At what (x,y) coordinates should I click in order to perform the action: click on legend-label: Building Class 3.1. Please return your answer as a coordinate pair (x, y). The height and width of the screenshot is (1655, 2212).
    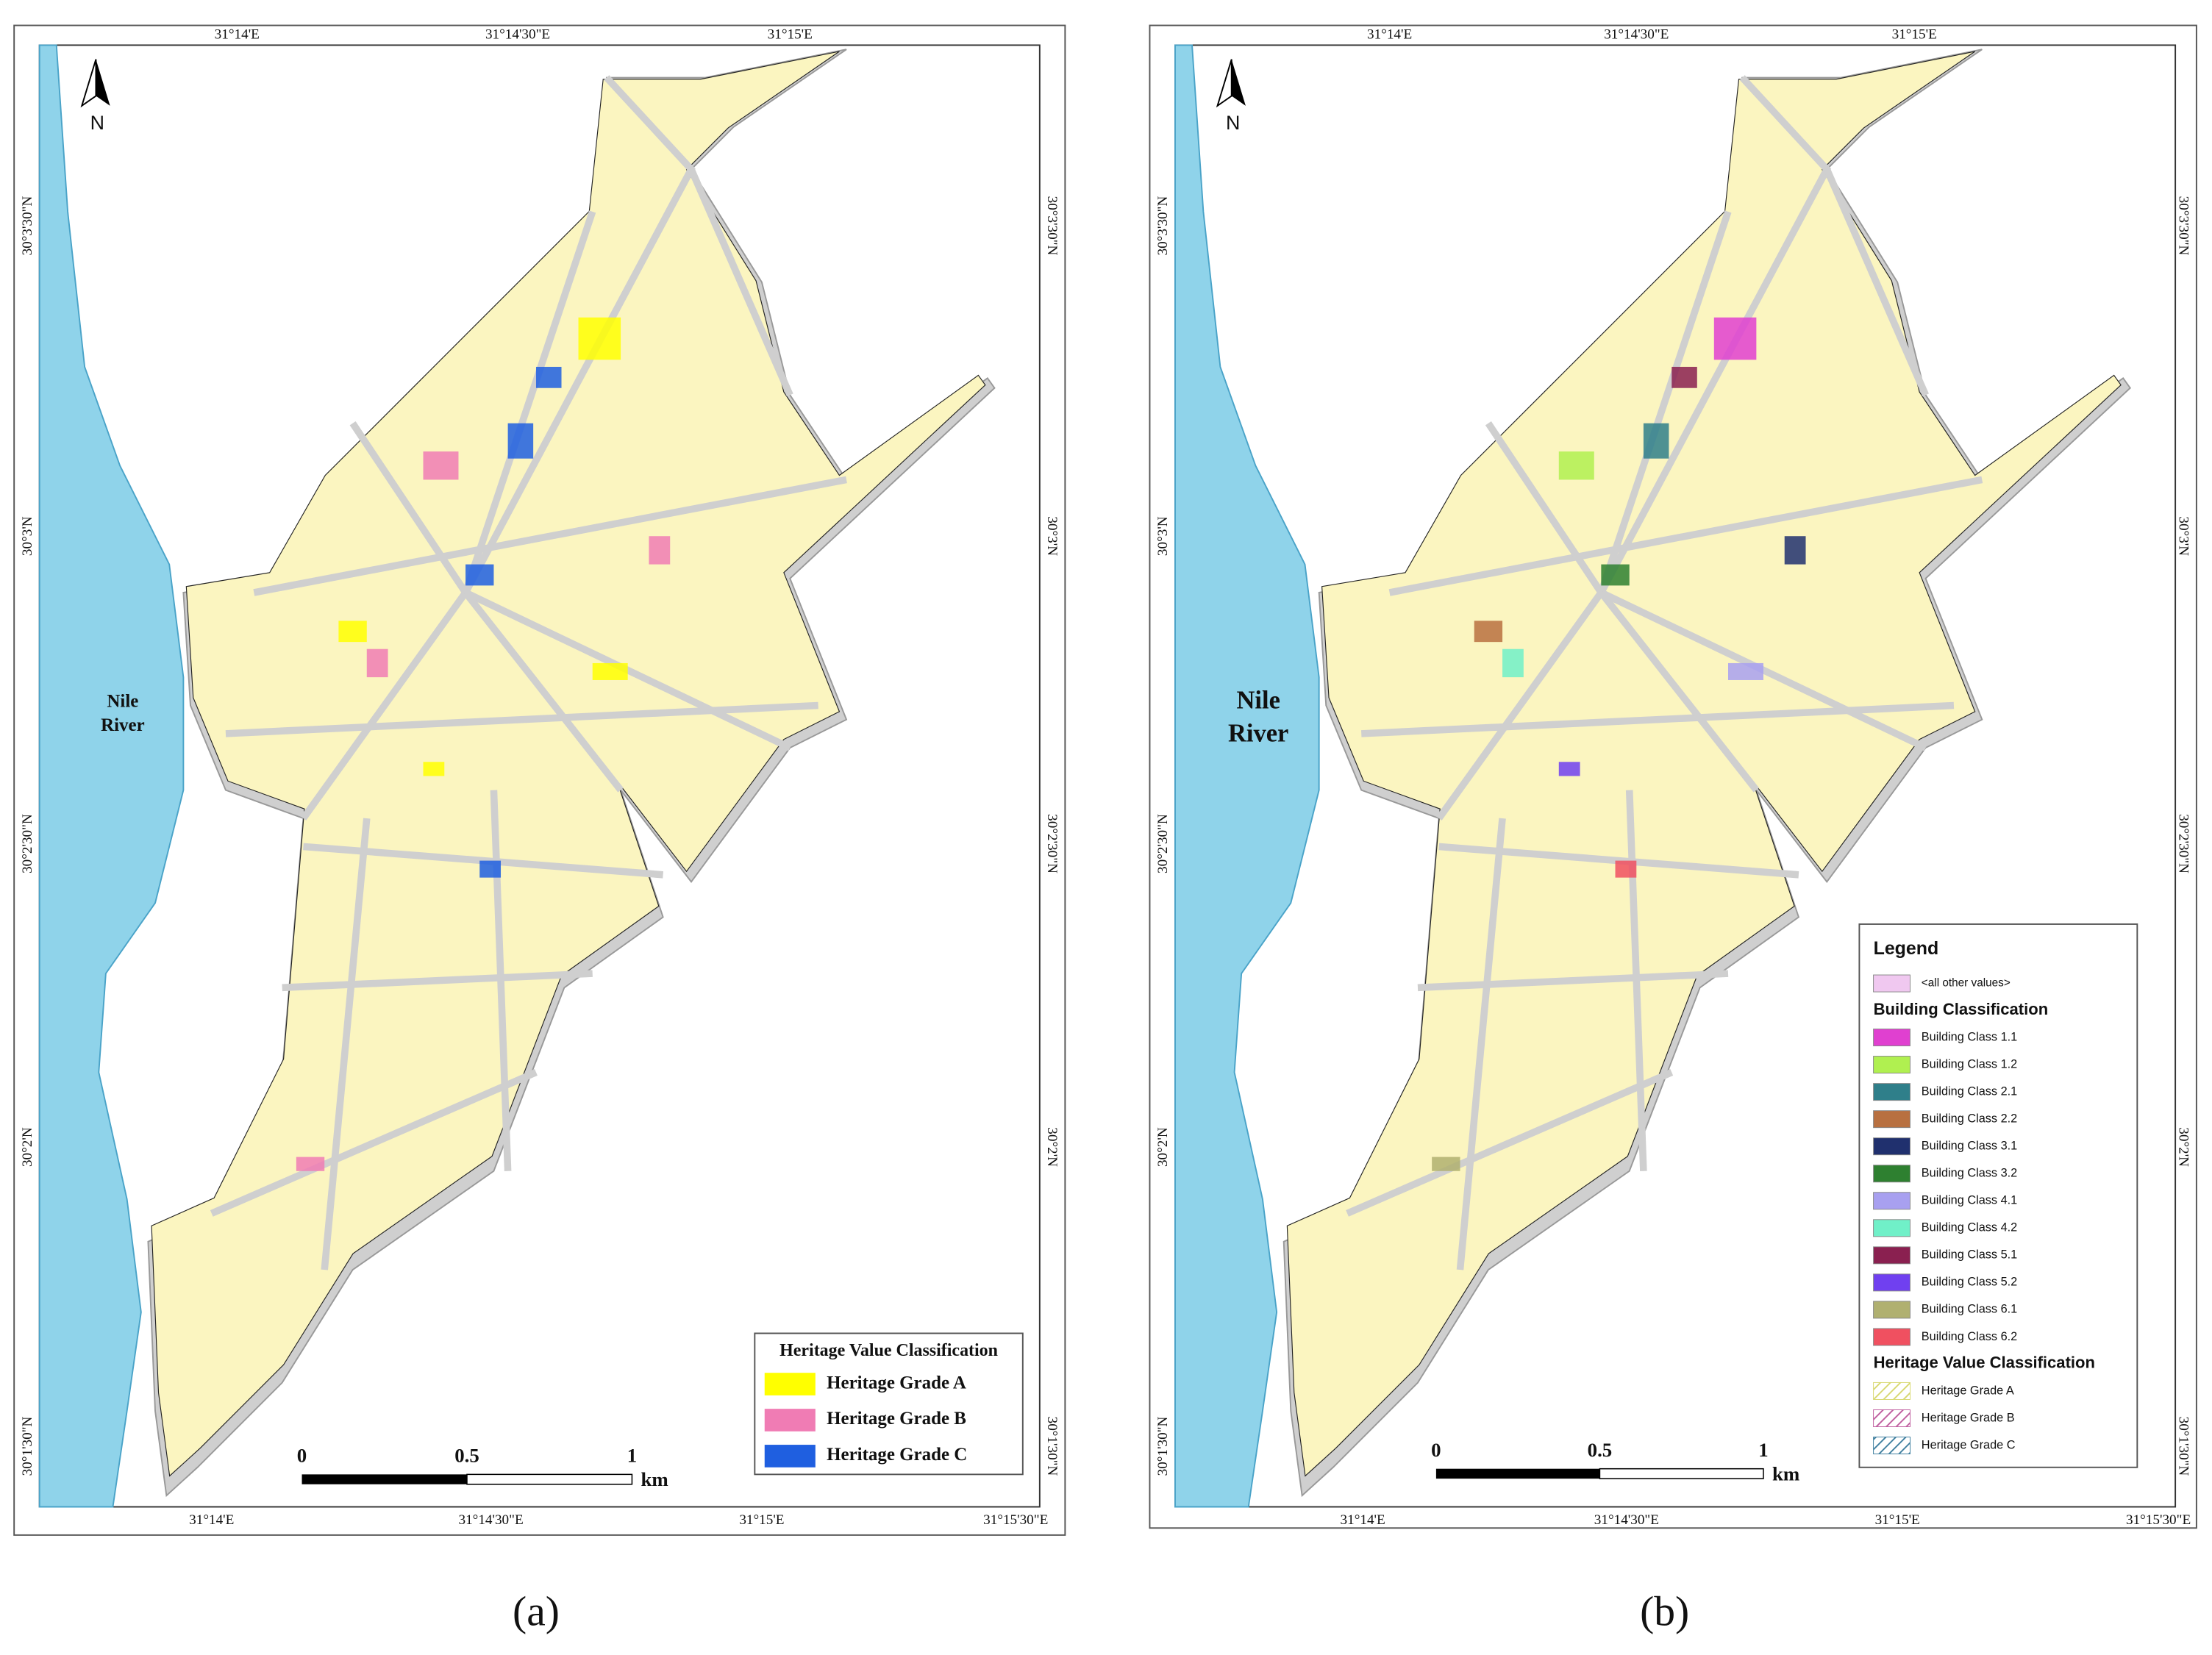
    Looking at the image, I should click on (1969, 1146).